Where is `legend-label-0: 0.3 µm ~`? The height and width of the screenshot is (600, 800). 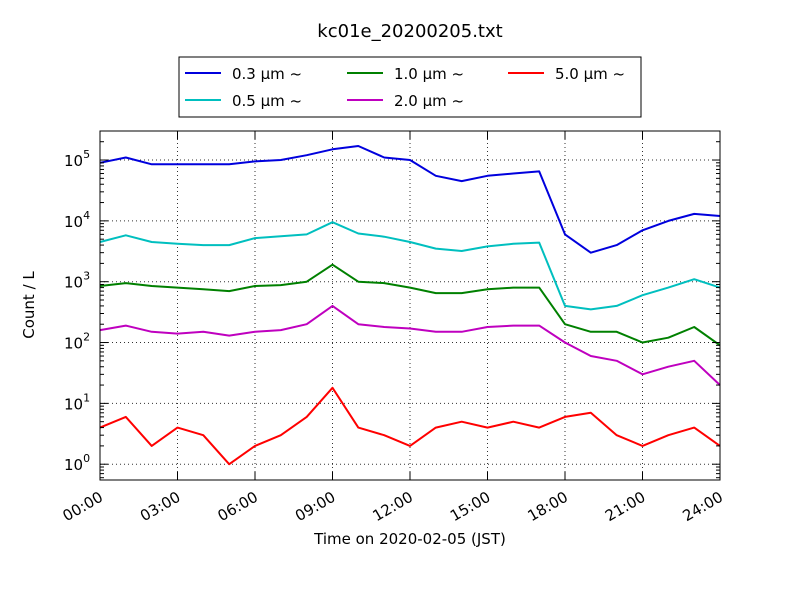 legend-label-0: 0.3 µm ~ is located at coordinates (267, 74).